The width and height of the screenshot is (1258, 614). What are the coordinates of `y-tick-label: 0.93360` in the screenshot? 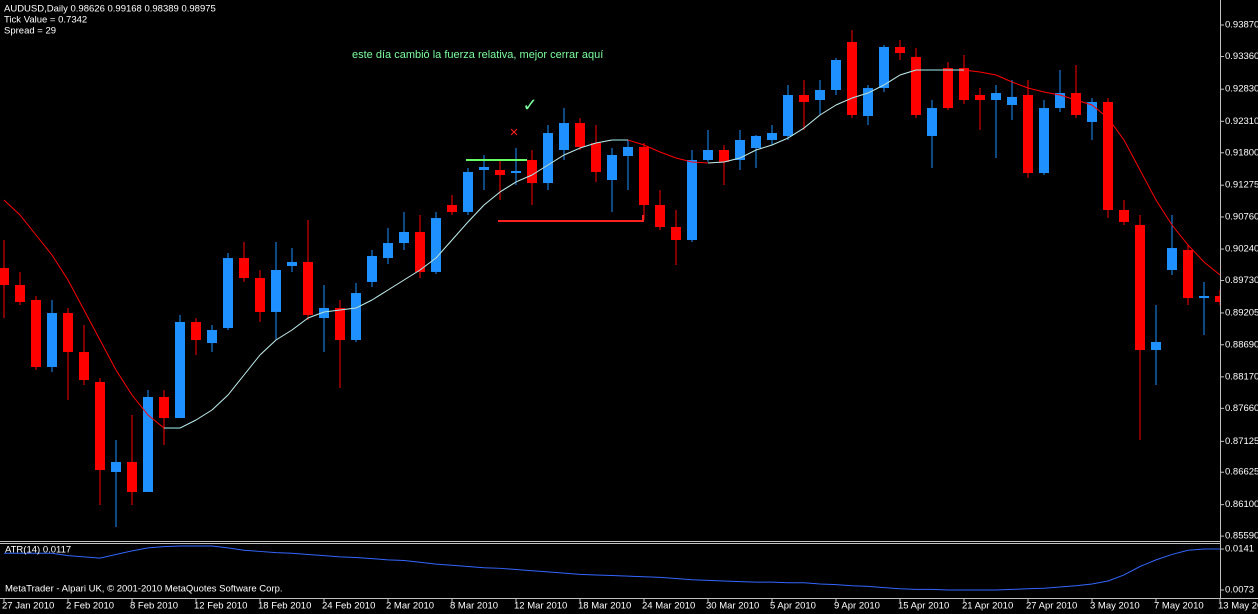 It's located at (1241, 56).